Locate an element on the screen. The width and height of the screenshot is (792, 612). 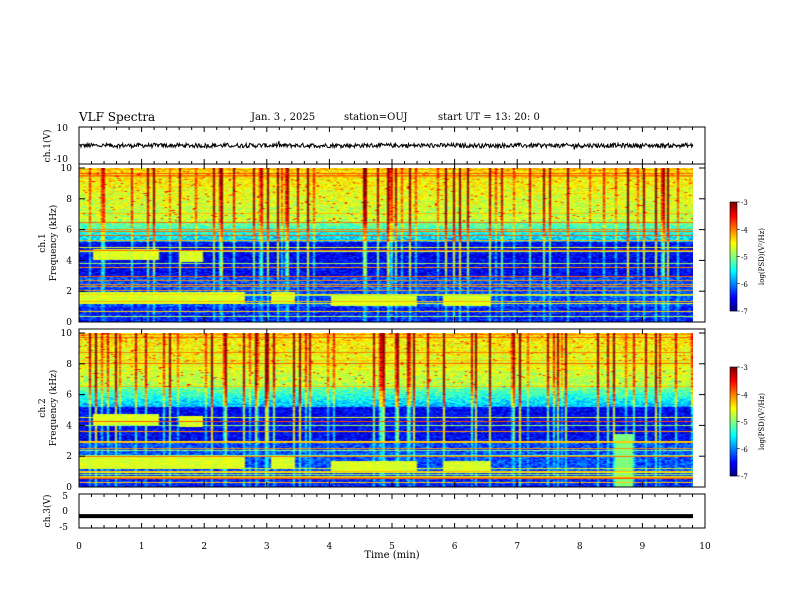
colorbar-tick-label: -3 is located at coordinates (744, 368).